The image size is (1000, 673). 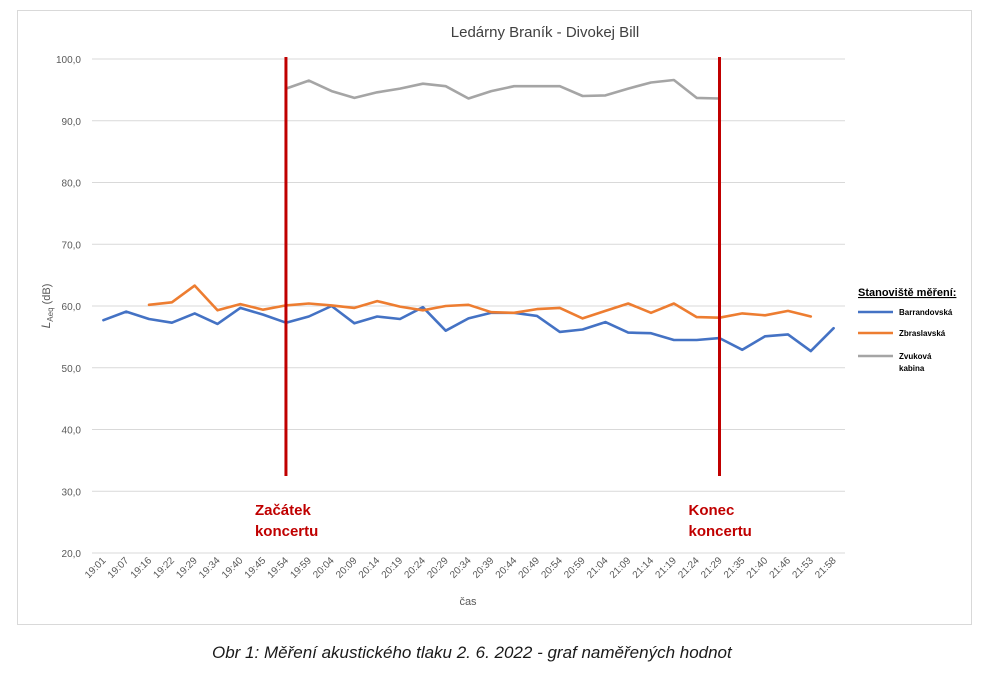 What do you see at coordinates (720, 521) in the screenshot?
I see `concert-end-label: Konec koncertu` at bounding box center [720, 521].